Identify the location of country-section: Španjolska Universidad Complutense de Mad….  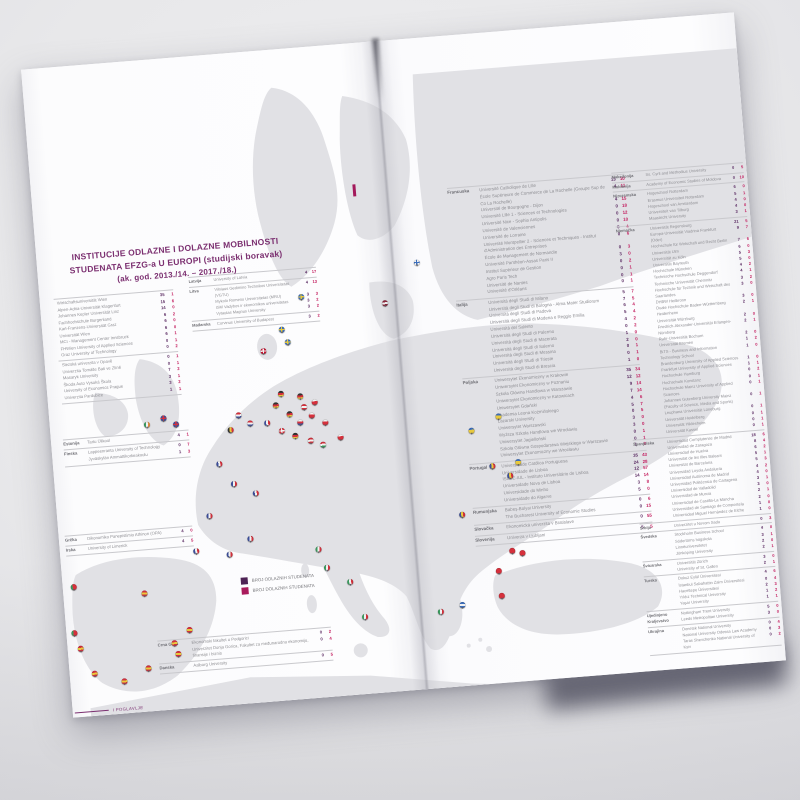
(702, 476).